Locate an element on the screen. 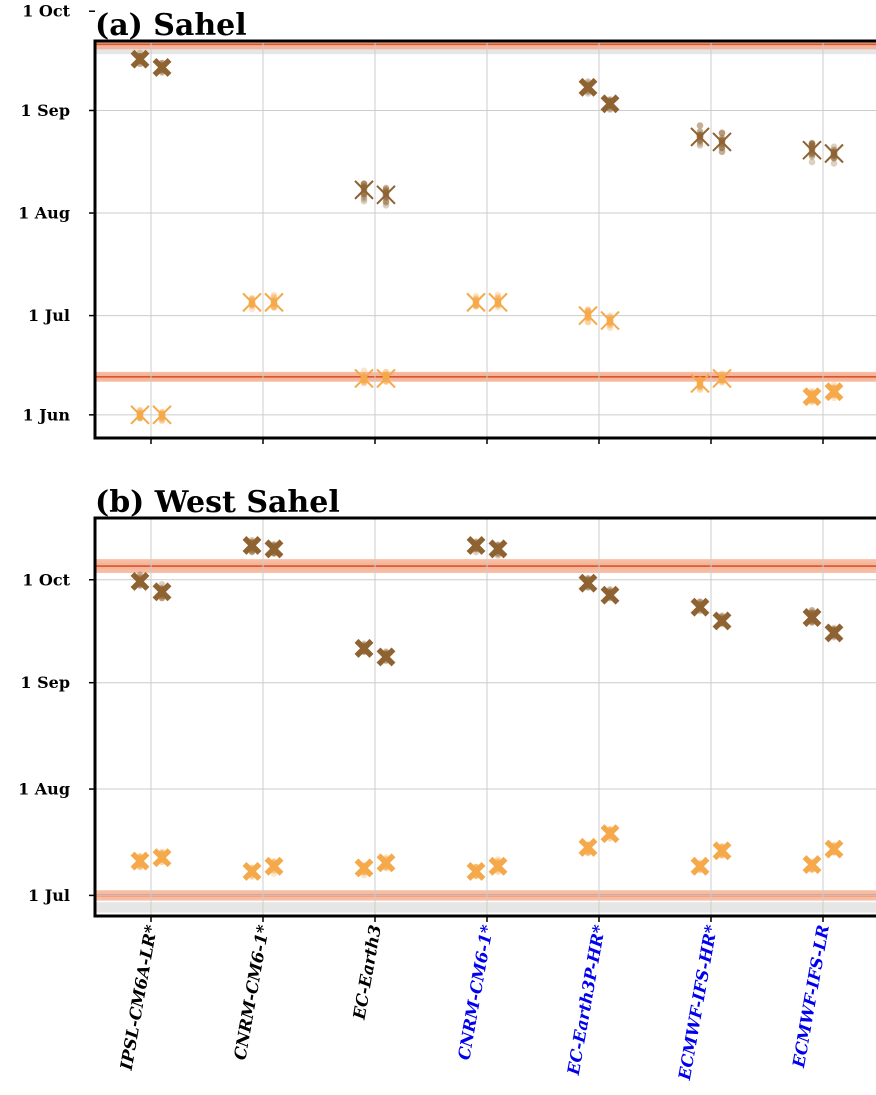  model-label: ECMWF-IFS-LR is located at coordinates (811, 996).